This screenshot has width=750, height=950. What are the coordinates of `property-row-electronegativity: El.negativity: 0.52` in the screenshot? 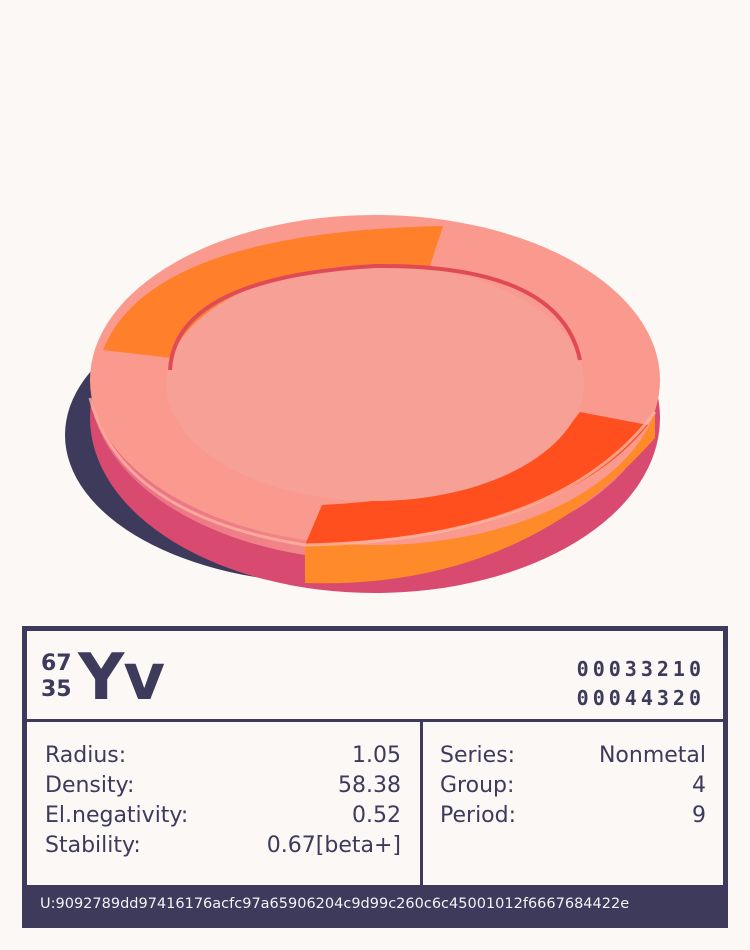 It's located at (223, 816).